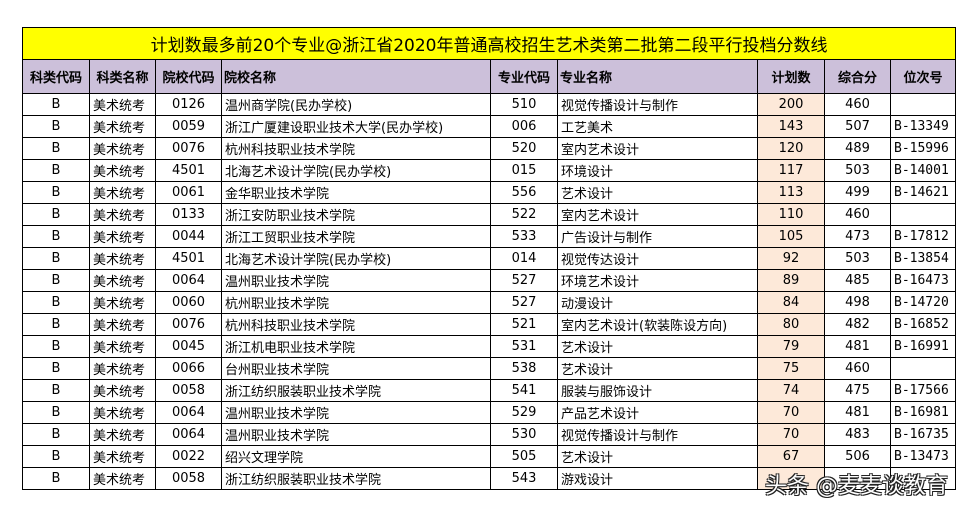 The image size is (979, 511). I want to click on cell-school-code: 0058, so click(188, 478).